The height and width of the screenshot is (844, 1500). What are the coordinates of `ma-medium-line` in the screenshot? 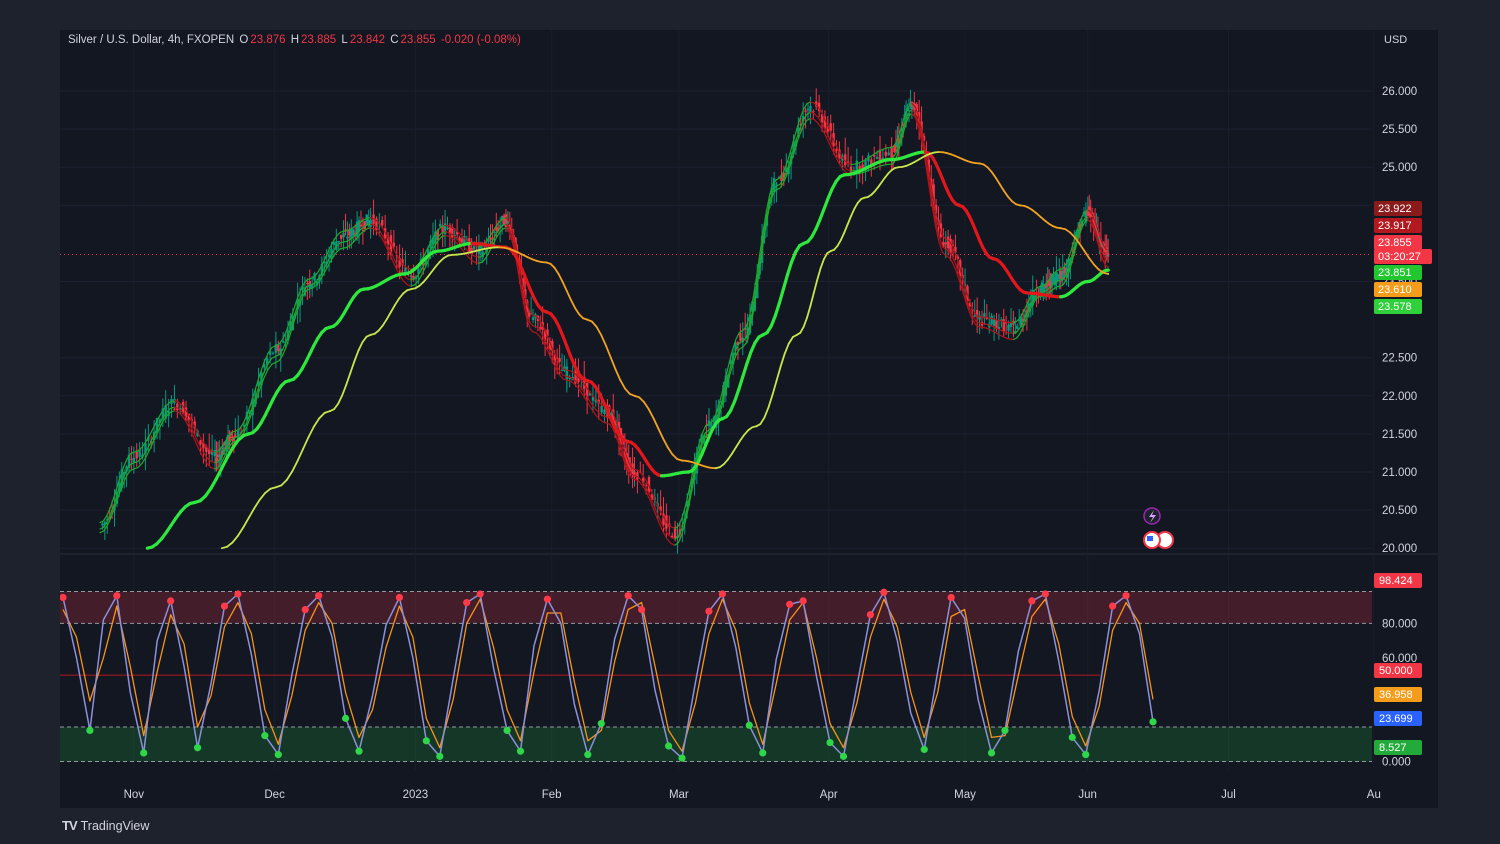 It's located at (789, 268).